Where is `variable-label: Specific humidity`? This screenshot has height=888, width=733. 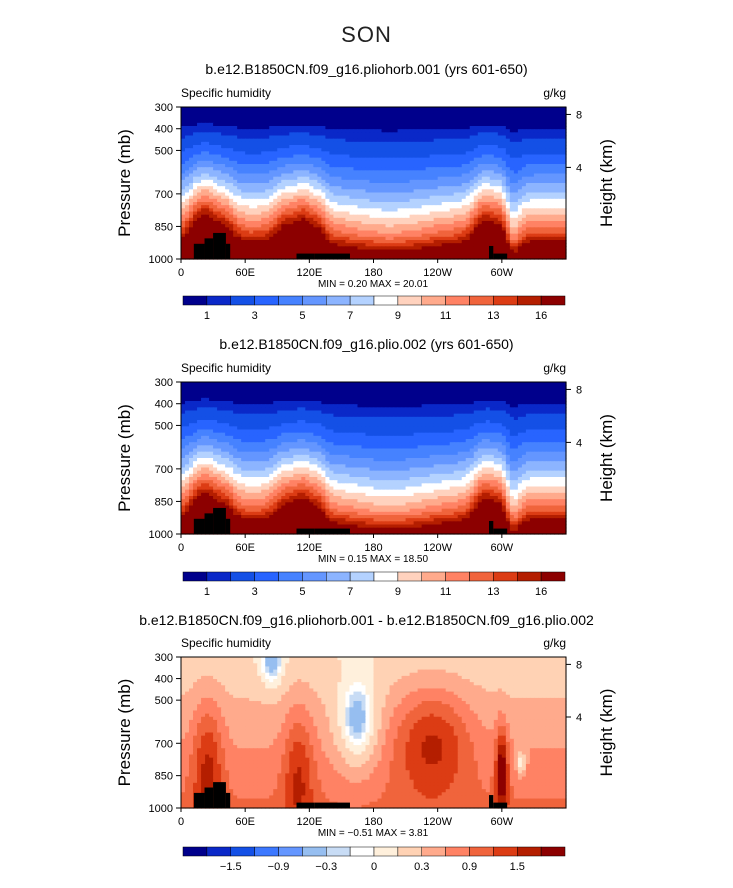 variable-label: Specific humidity is located at coordinates (226, 93).